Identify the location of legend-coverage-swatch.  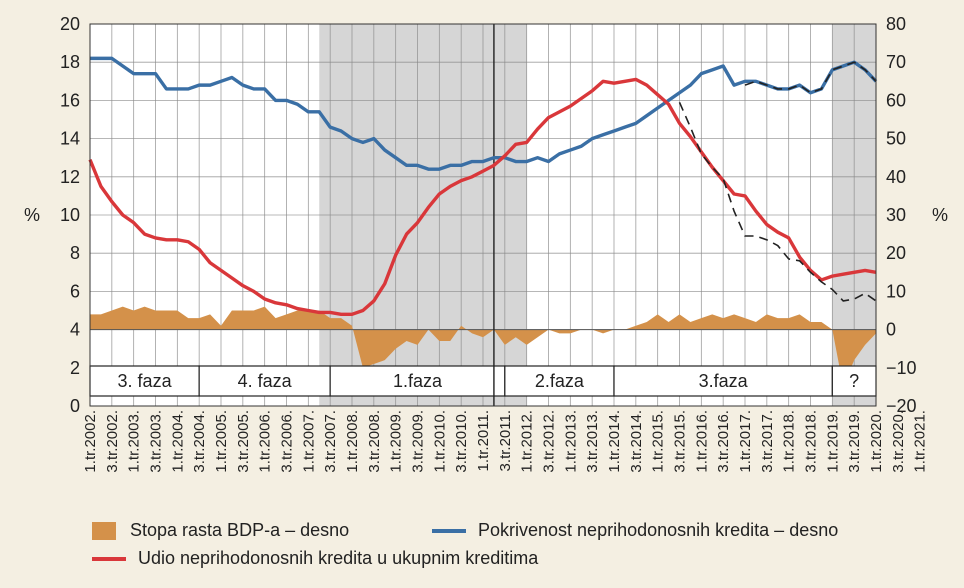
(449, 530).